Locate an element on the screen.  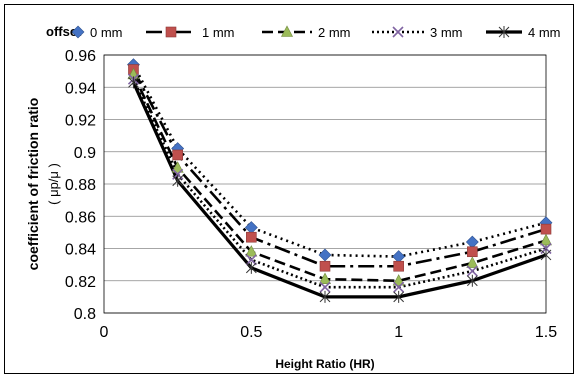
y-tick-label: 0.82 is located at coordinates (80, 282).